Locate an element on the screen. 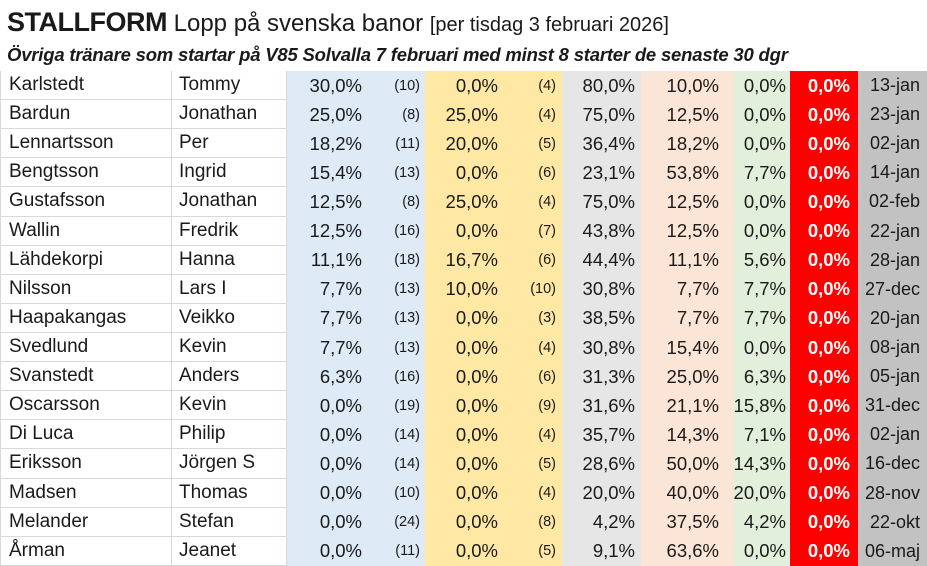 Image resolution: width=927 pixels, height=566 pixels. cell-last-win-date: 13-jan is located at coordinates (892, 86).